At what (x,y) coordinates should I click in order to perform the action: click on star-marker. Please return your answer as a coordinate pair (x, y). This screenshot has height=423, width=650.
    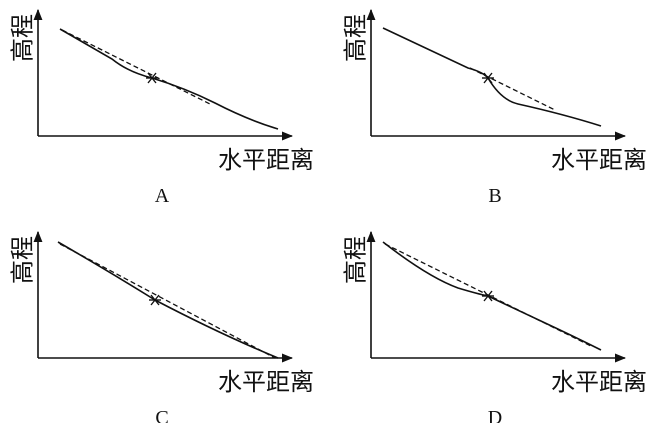
    Looking at the image, I should click on (488, 296).